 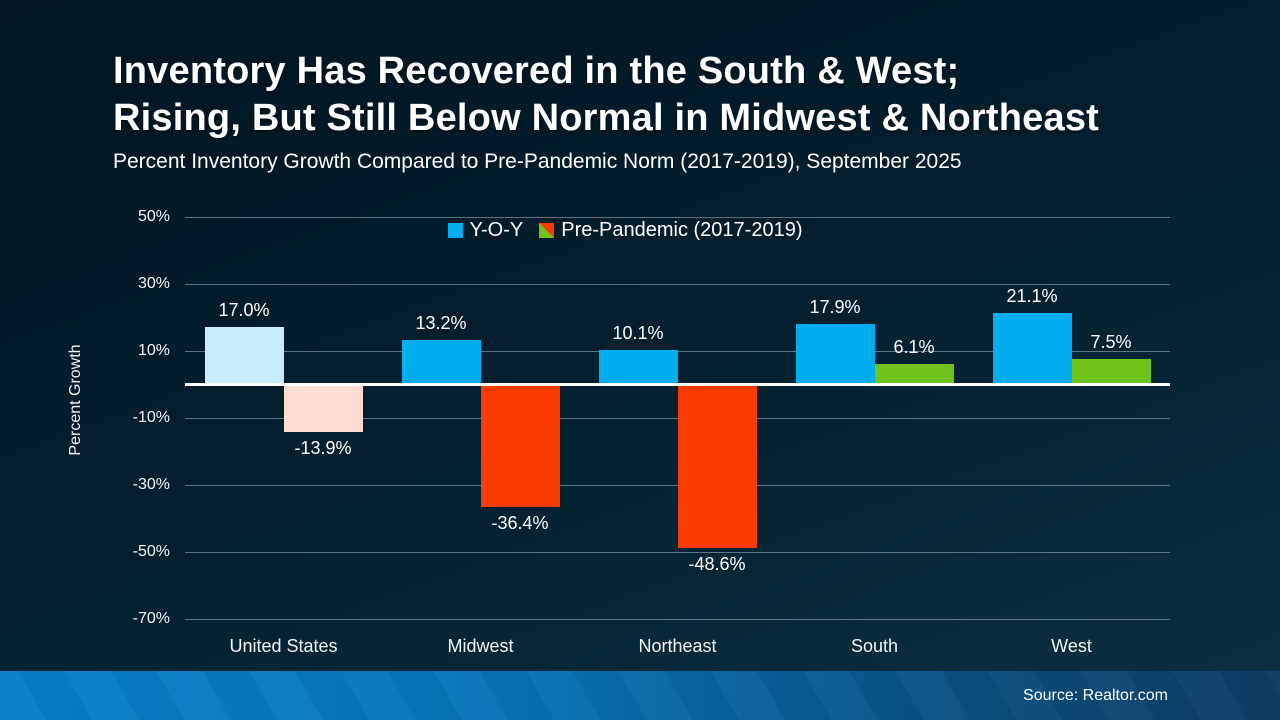 What do you see at coordinates (496, 230) in the screenshot?
I see `legend-label: Y-O-Y` at bounding box center [496, 230].